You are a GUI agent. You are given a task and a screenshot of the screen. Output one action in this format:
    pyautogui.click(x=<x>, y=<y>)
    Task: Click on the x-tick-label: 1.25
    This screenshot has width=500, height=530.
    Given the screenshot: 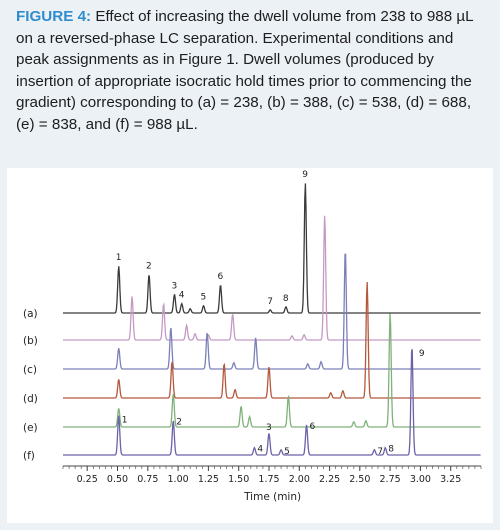 What is the action you would take?
    pyautogui.click(x=208, y=479)
    